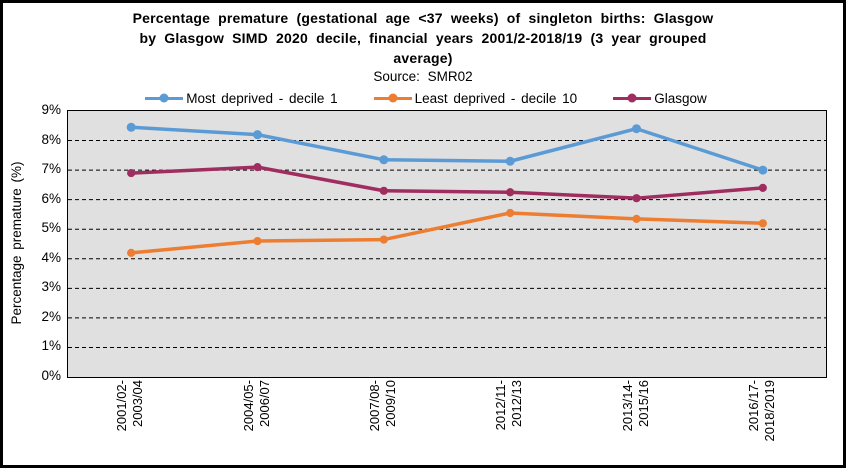  I want to click on legend-label: Most deprived - decile 1, so click(262, 98).